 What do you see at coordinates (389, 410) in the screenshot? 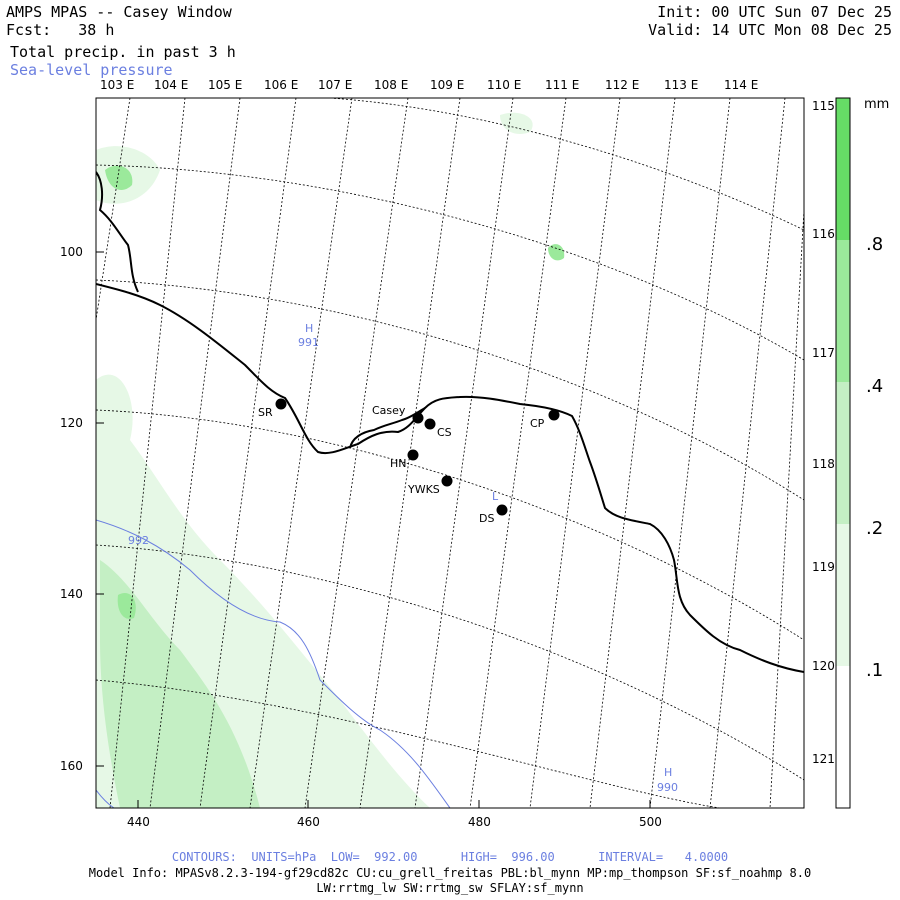
I see `station-casey-label: Casey` at bounding box center [389, 410].